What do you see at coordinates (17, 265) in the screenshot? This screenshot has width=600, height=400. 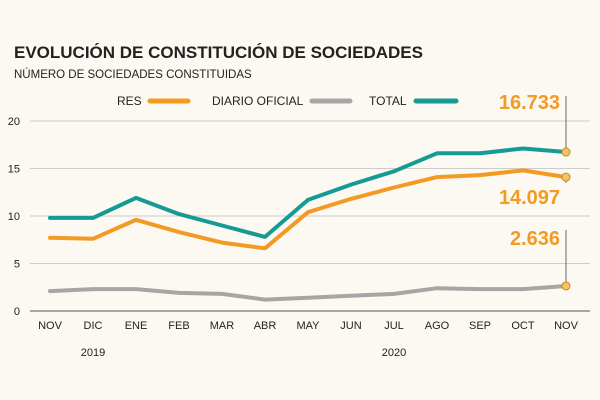 I see `y-tick-label: 5` at bounding box center [17, 265].